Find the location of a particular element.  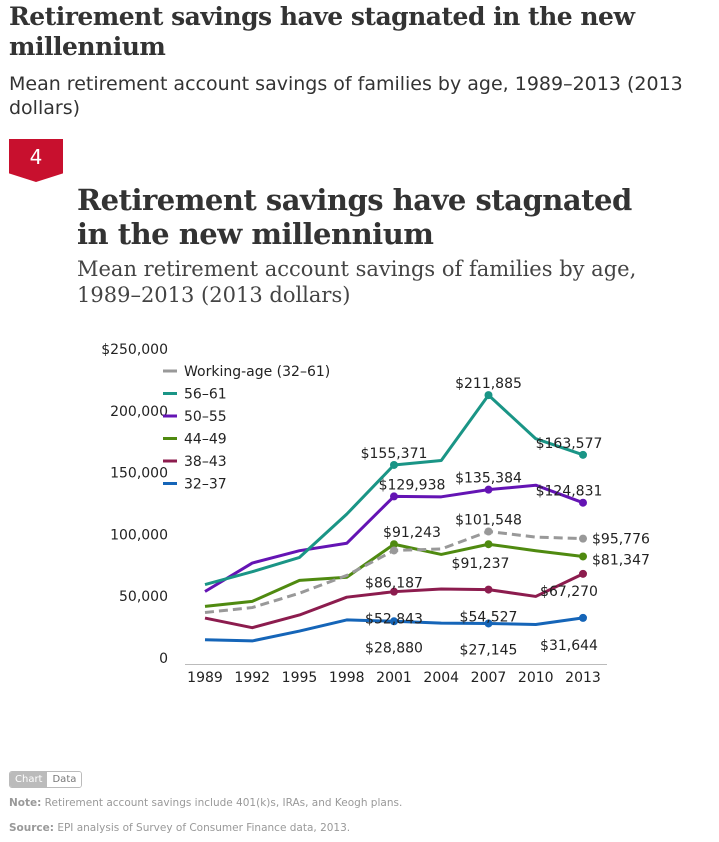

data-label: $155,371 is located at coordinates (394, 454).